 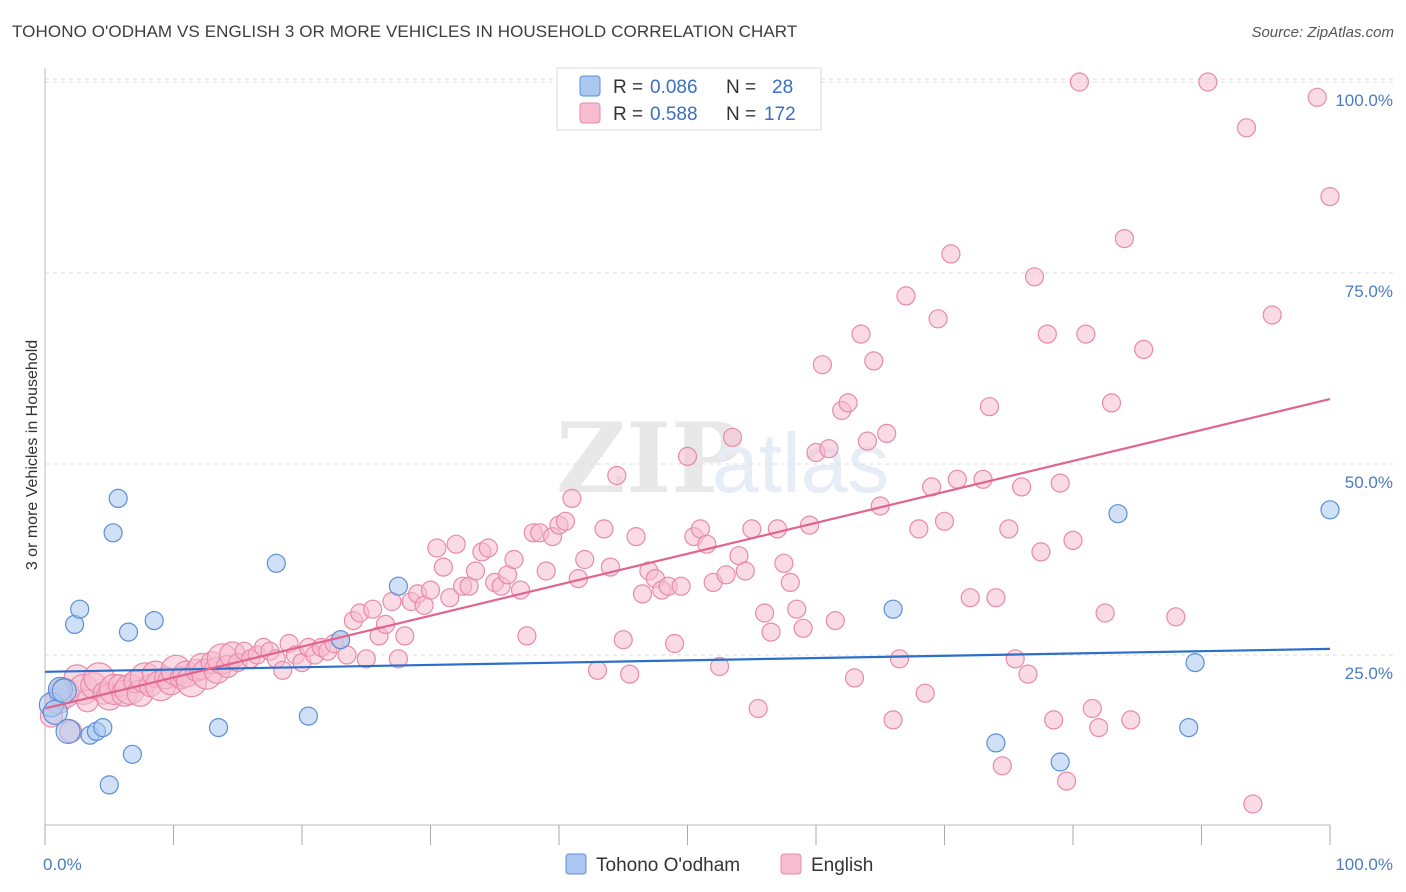 I want to click on watermark: ZIP atlas, so click(x=722, y=458).